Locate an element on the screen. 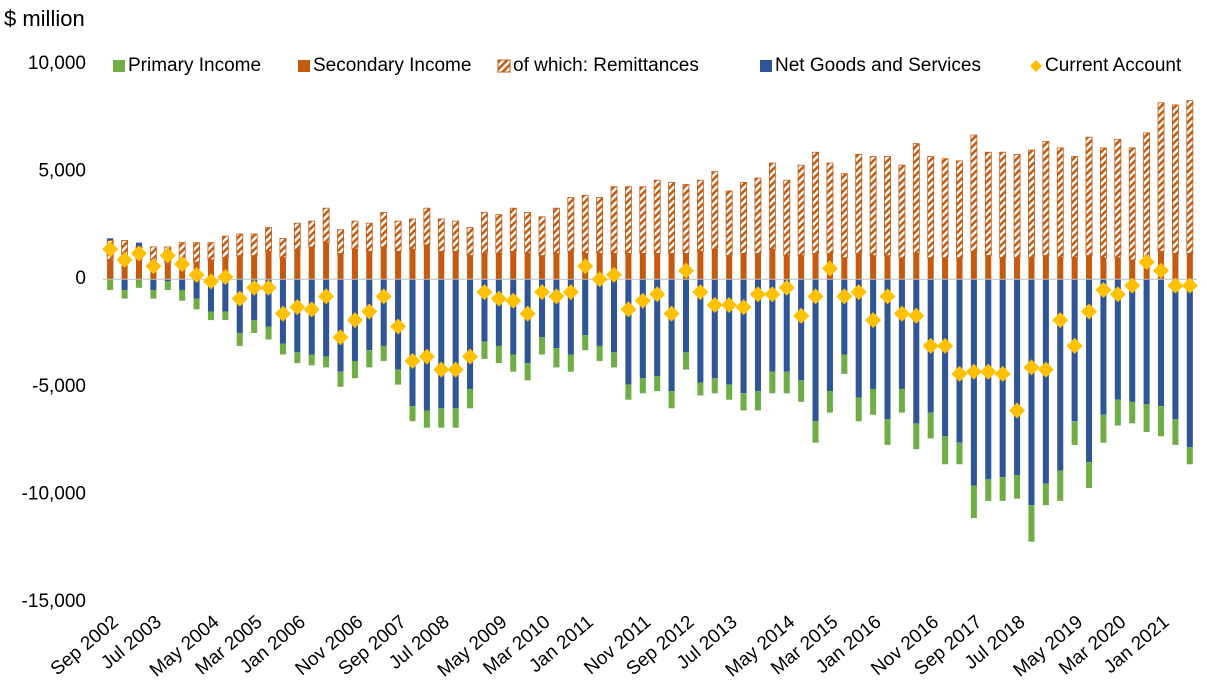 This screenshot has width=1207, height=696. y-tick-label: 10,000 is located at coordinates (57, 63).